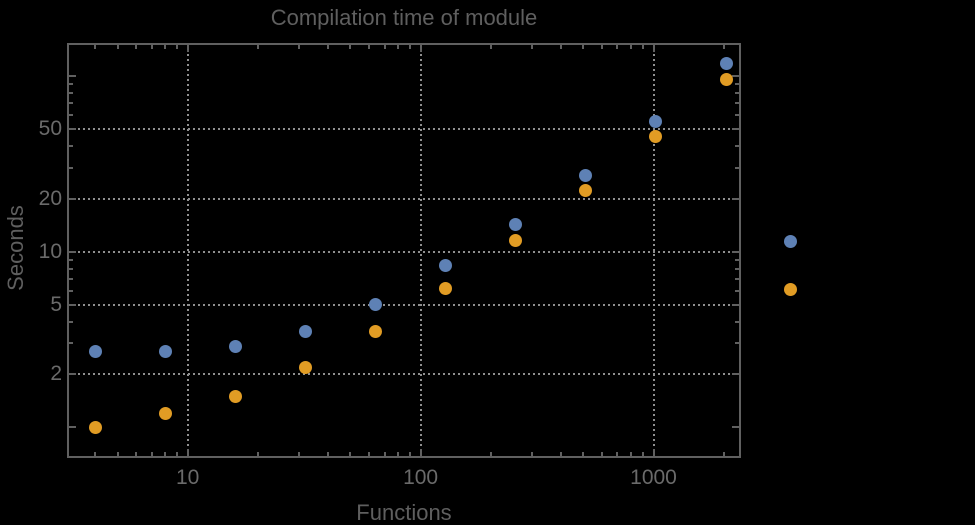  I want to click on x-tick-top-2000, so click(723, 47).